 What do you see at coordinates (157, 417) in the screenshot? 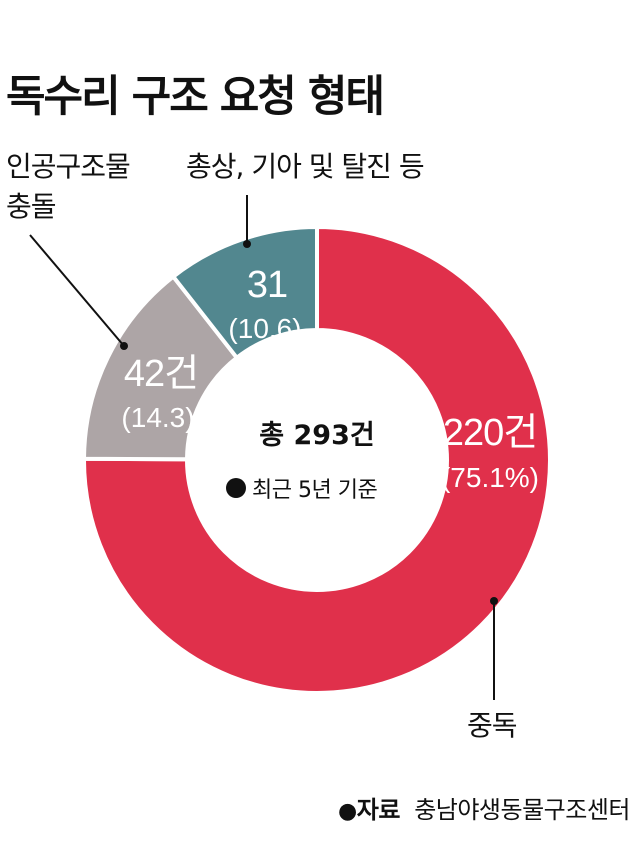
I see `slice-percent-collision: (14.3)` at bounding box center [157, 417].